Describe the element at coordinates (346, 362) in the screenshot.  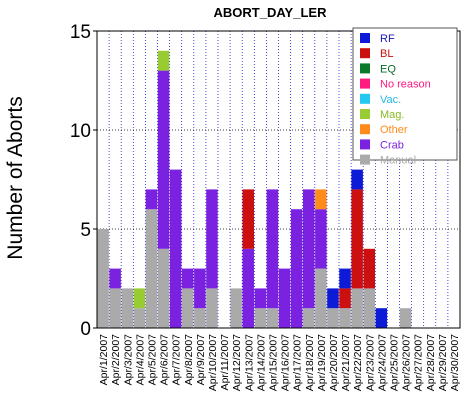
I see `x-tick-label: Apr/21/2007` at that location.